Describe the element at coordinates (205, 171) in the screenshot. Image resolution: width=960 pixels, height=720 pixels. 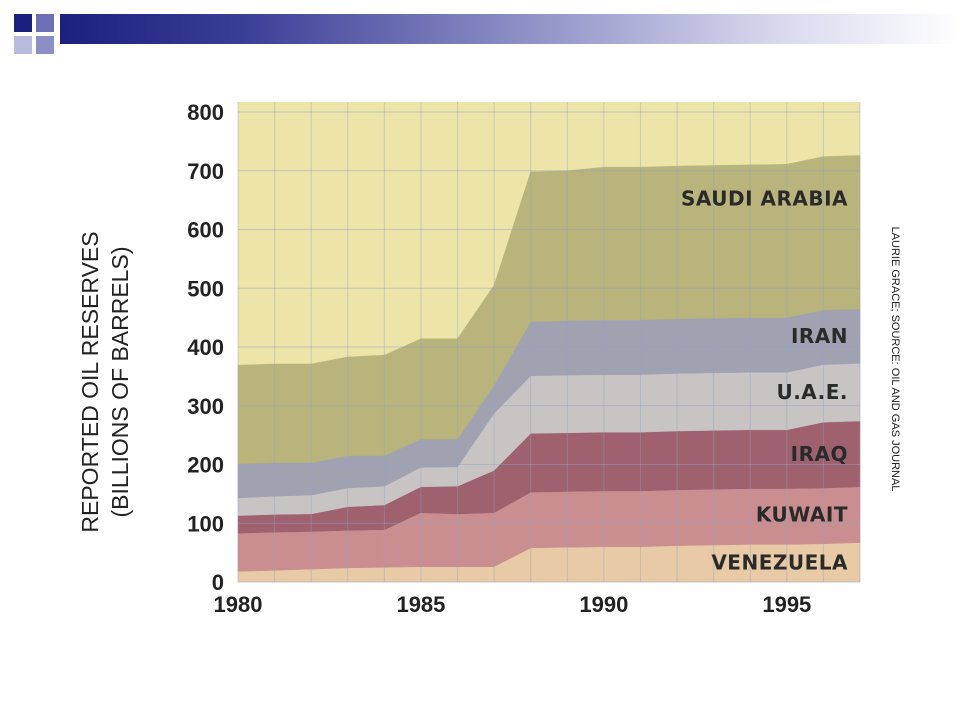
I see `y-tick-label: 700` at that location.